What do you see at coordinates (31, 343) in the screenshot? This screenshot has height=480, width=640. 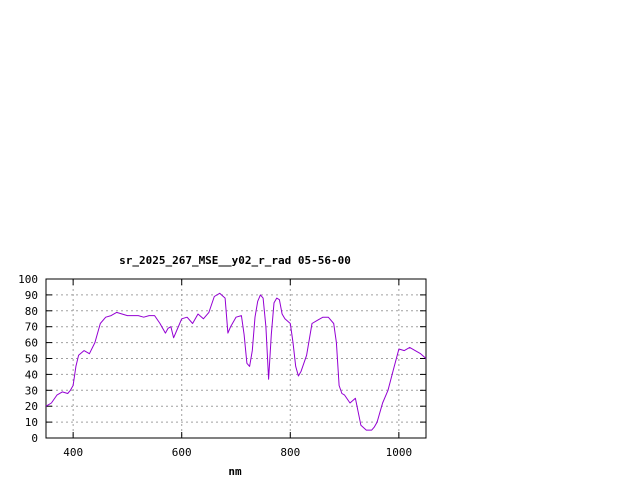 I see `y-tick-label: 60` at bounding box center [31, 343].